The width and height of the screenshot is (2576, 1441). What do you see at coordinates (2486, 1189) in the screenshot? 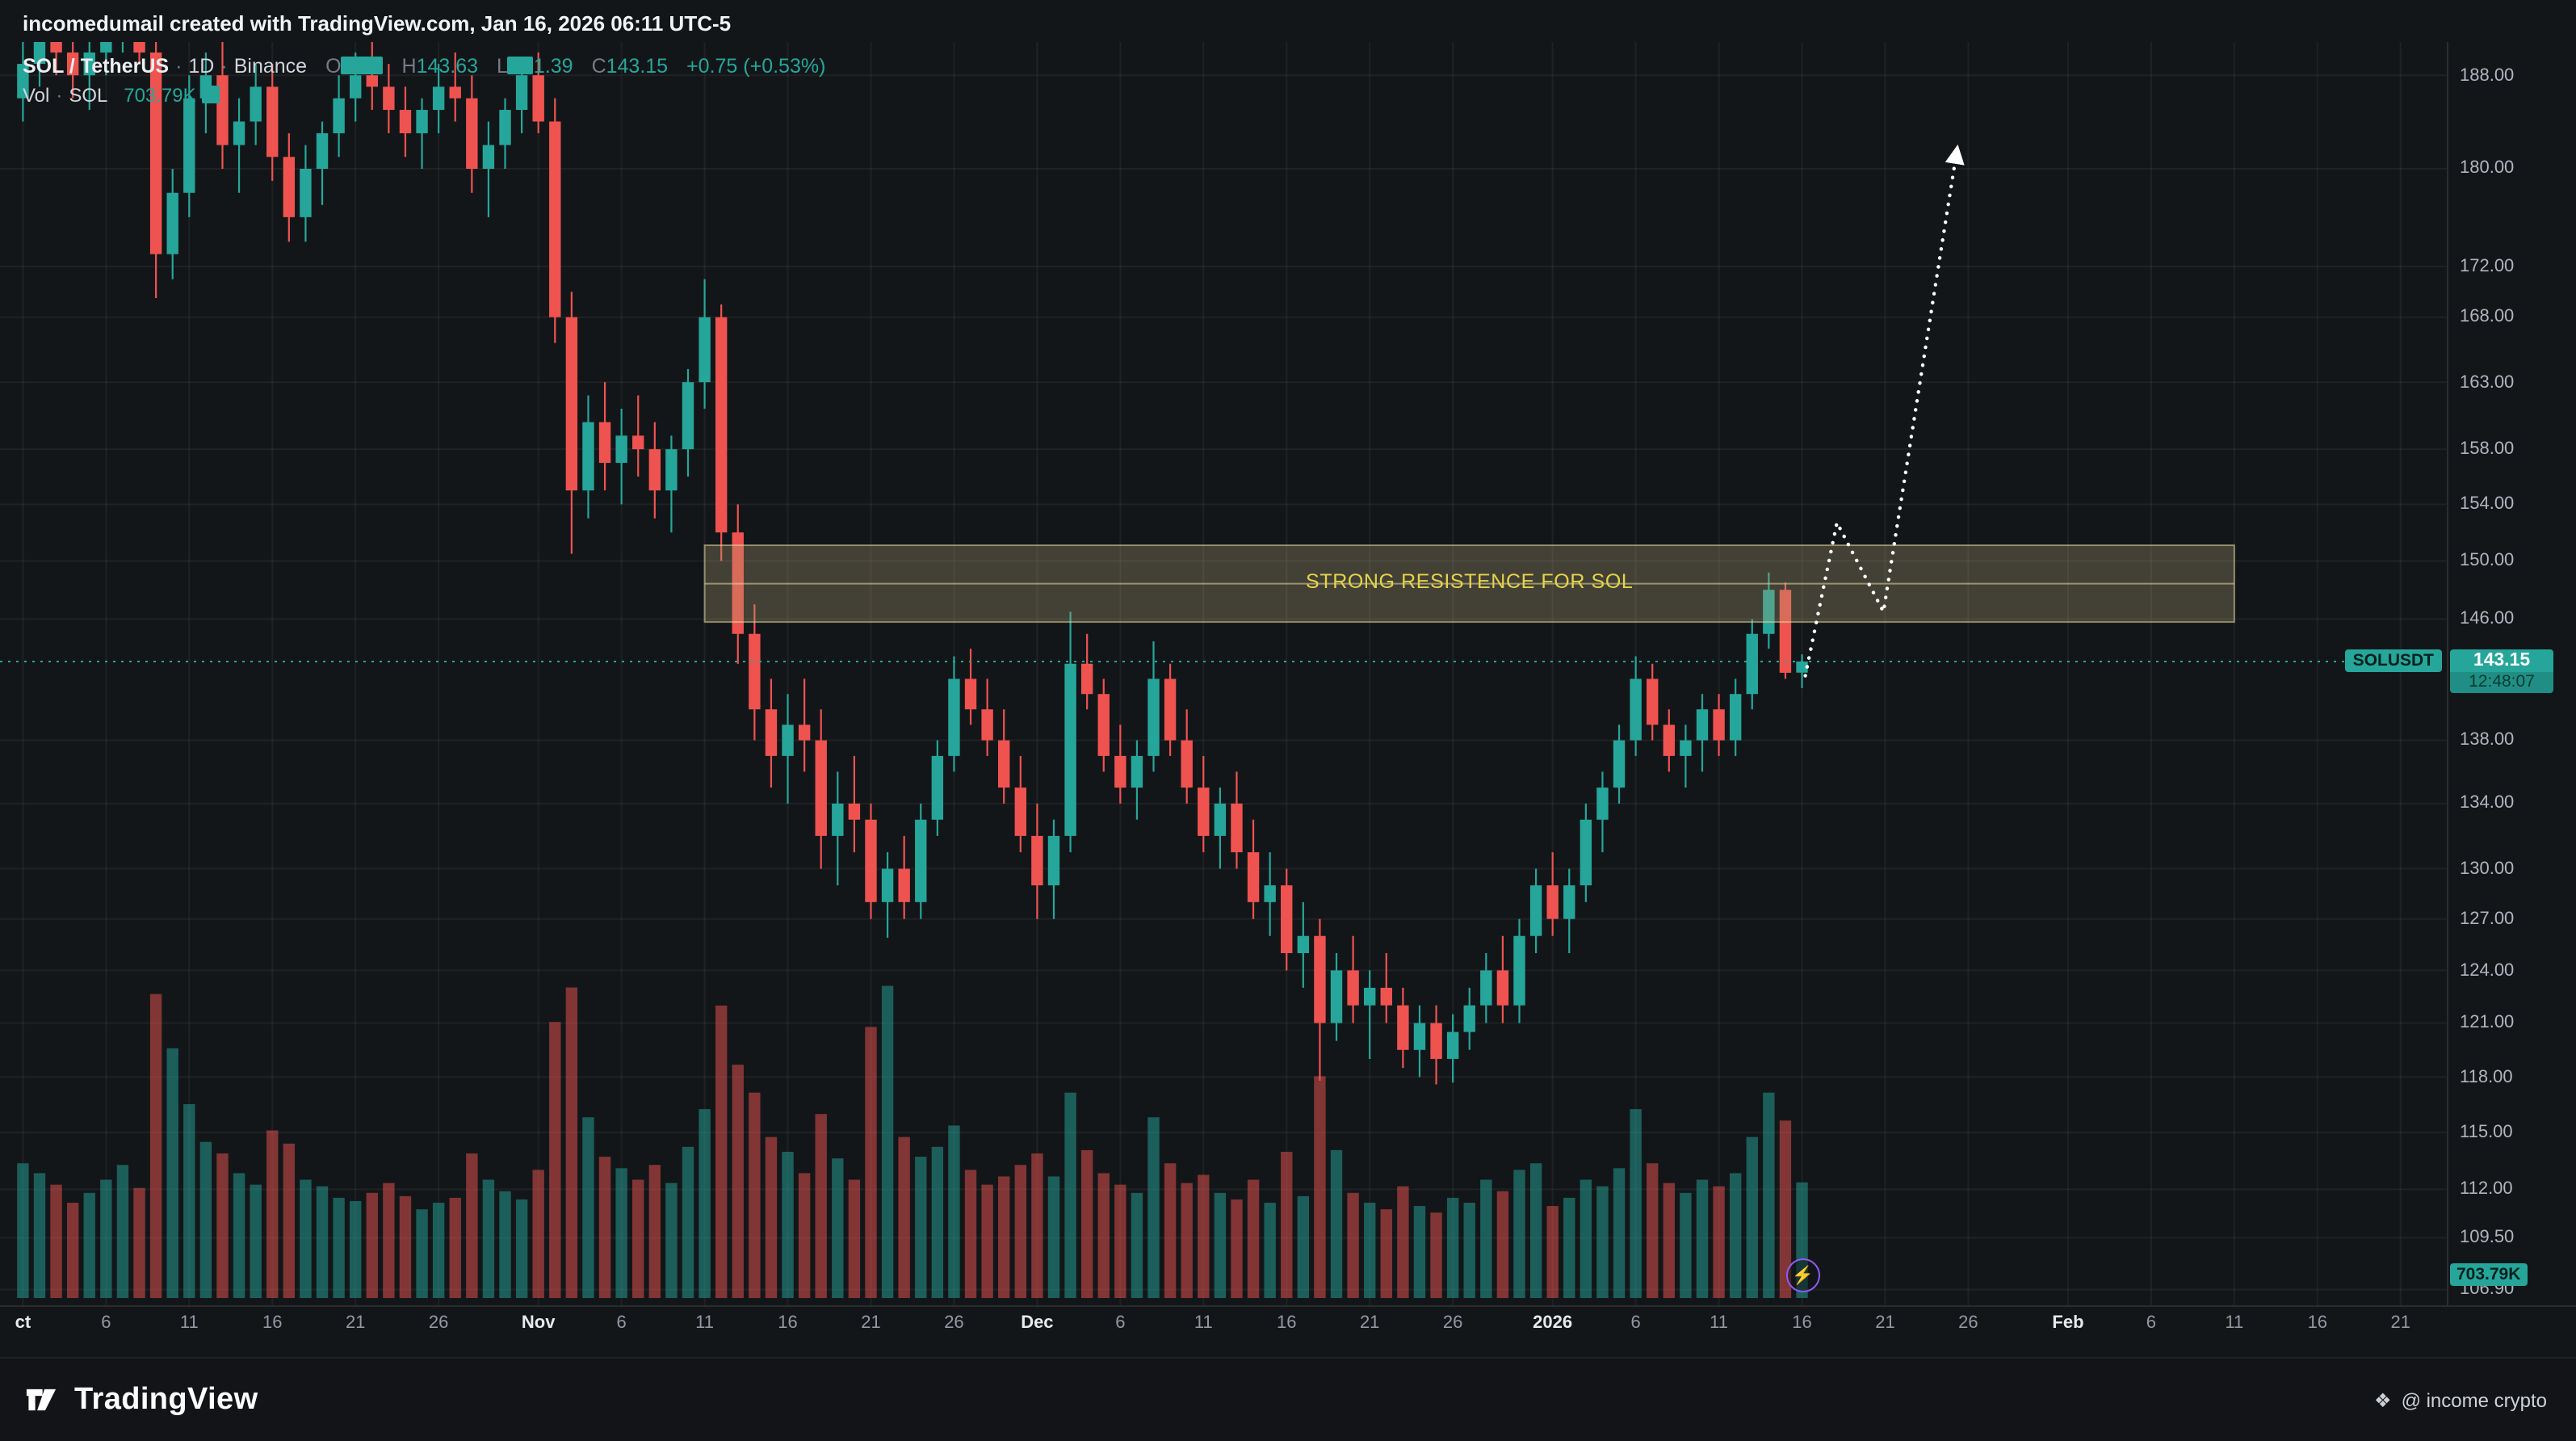
I see `price-axis-label: 112.00` at bounding box center [2486, 1189].